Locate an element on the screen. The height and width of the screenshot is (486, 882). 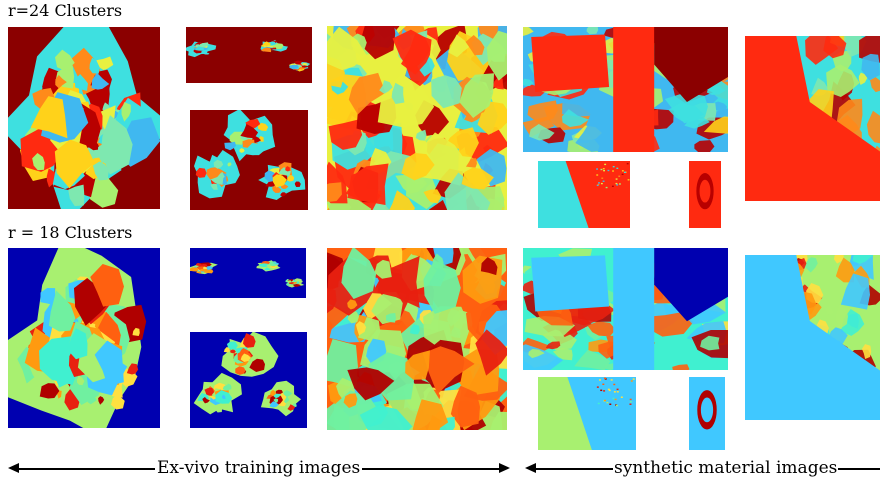
r24-exvivo-tissue-large is located at coordinates (84, 118).